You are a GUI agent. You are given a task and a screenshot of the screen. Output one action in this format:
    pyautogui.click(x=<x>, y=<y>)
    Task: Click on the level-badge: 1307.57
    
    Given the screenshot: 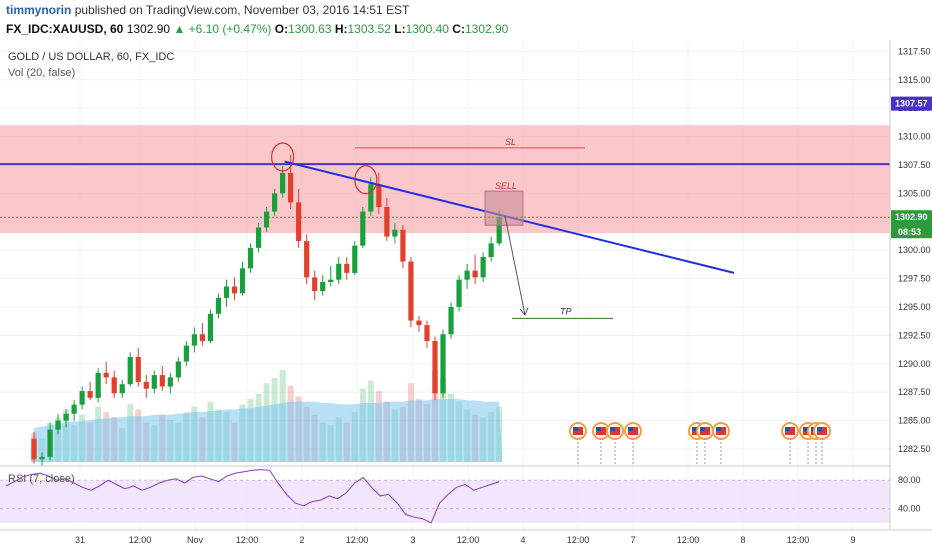 What is the action you would take?
    pyautogui.click(x=911, y=103)
    